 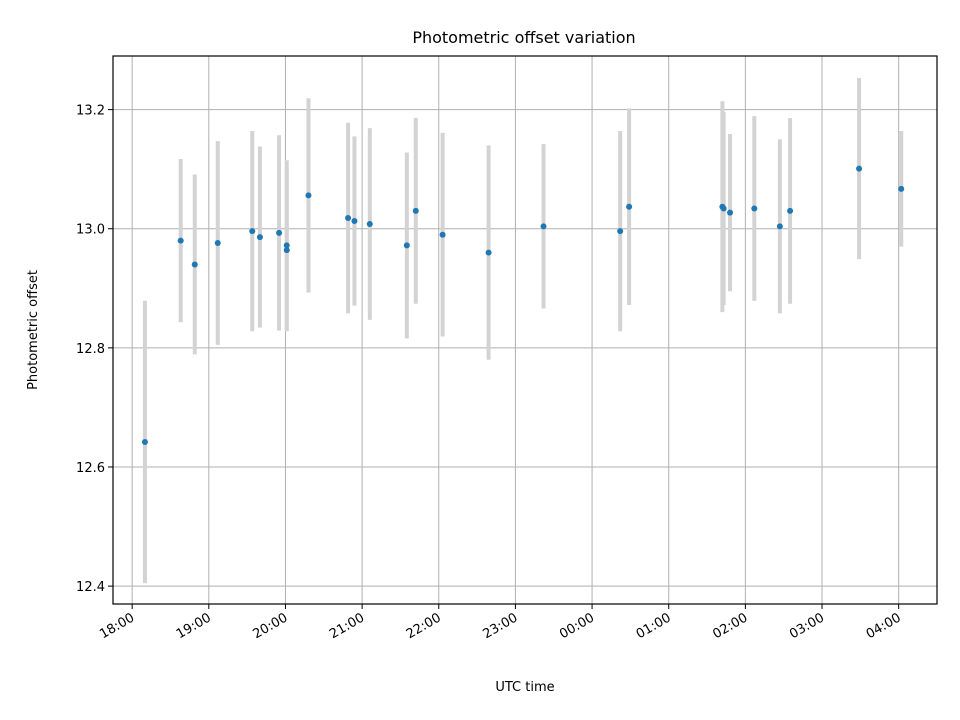 I want to click on x-tick-label: 19:00, so click(x=194, y=626).